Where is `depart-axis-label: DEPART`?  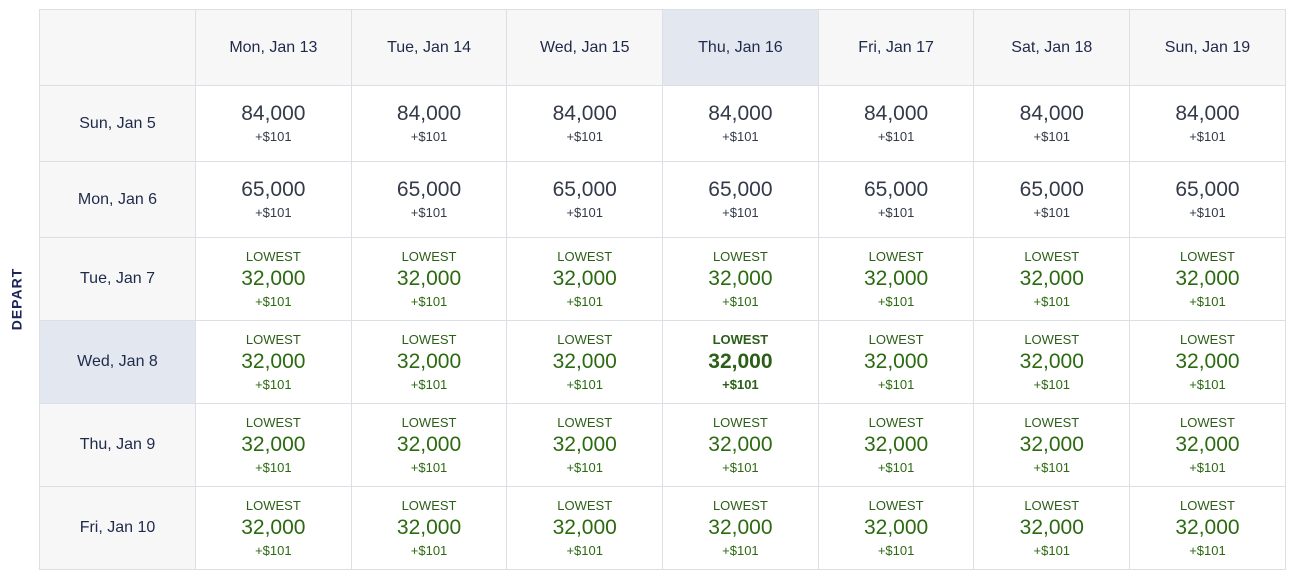 depart-axis-label: DEPART is located at coordinates (16, 299).